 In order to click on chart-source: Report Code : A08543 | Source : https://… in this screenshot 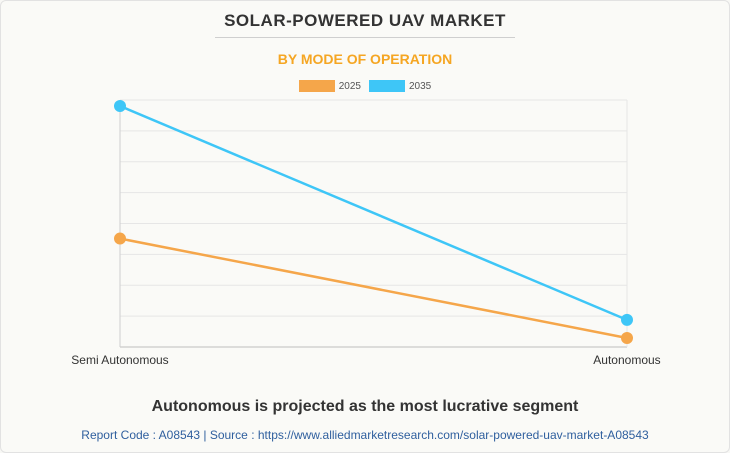, I will do `click(365, 435)`.